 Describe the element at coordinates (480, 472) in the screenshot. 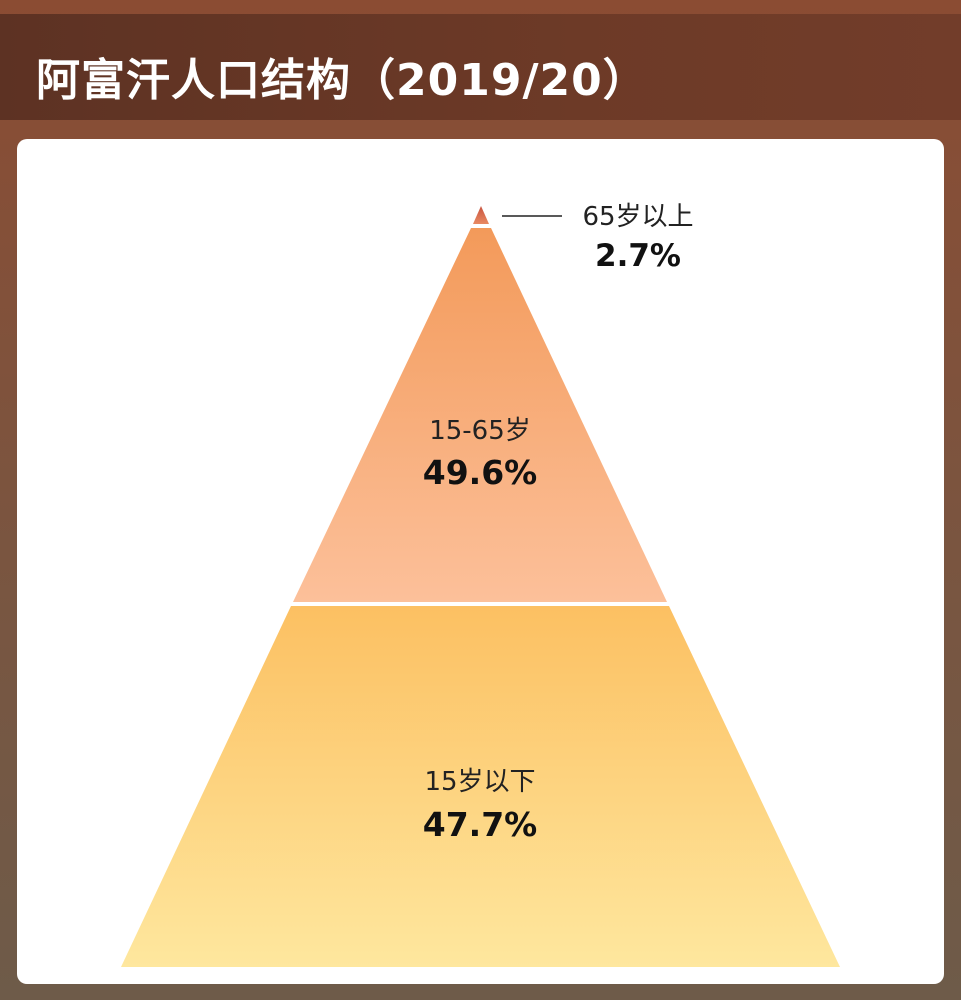

I see `value-15-65: 49.6%` at that location.